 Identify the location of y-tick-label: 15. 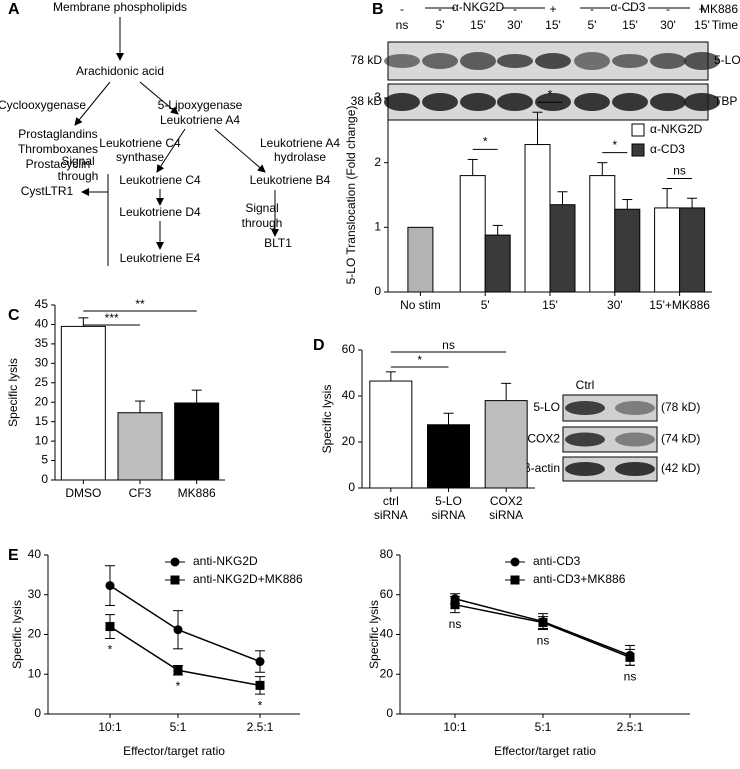
(42, 421).